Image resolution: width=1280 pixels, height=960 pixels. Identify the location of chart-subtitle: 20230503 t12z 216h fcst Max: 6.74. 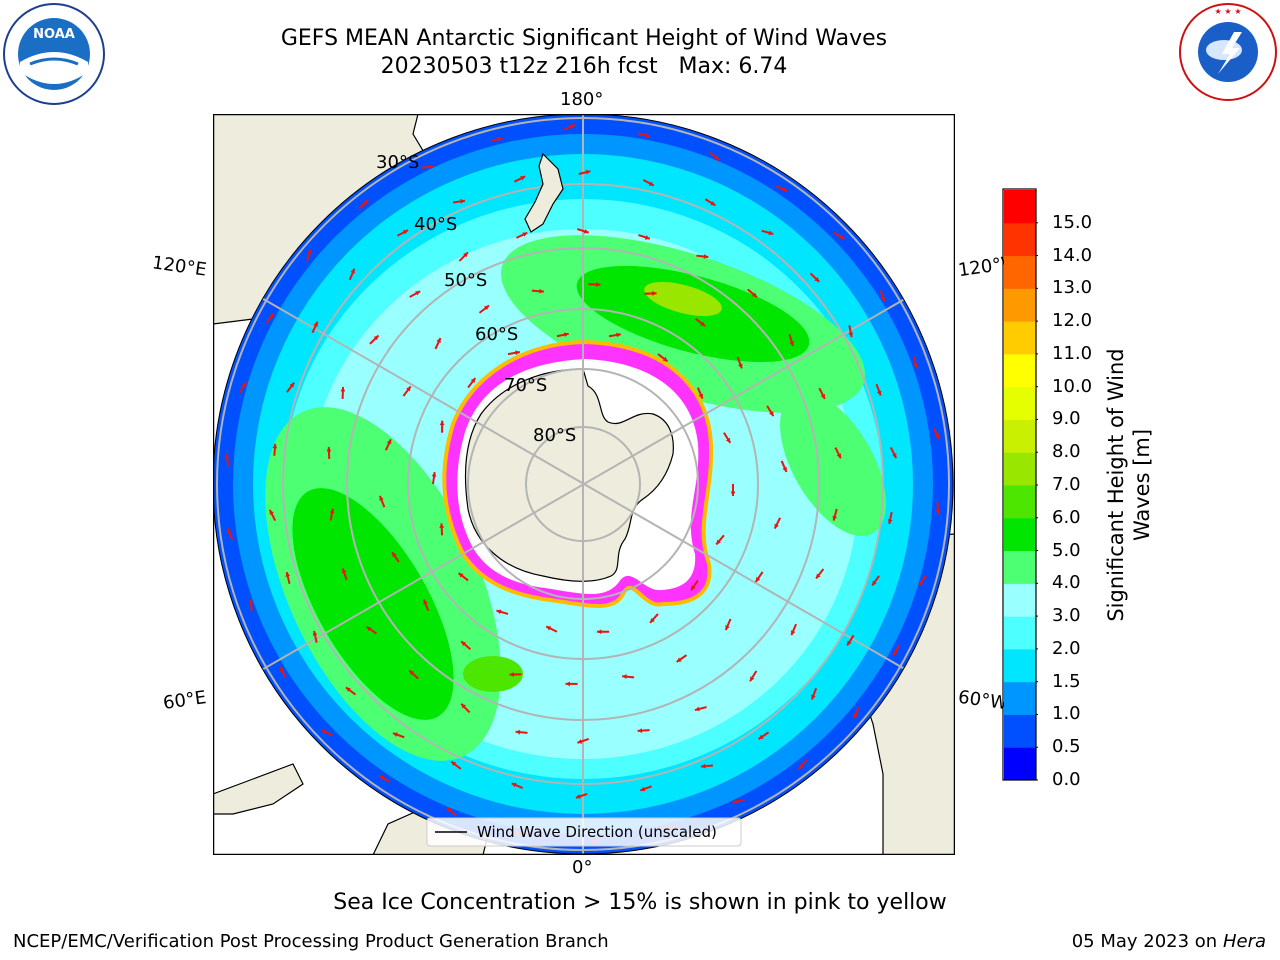
(584, 66).